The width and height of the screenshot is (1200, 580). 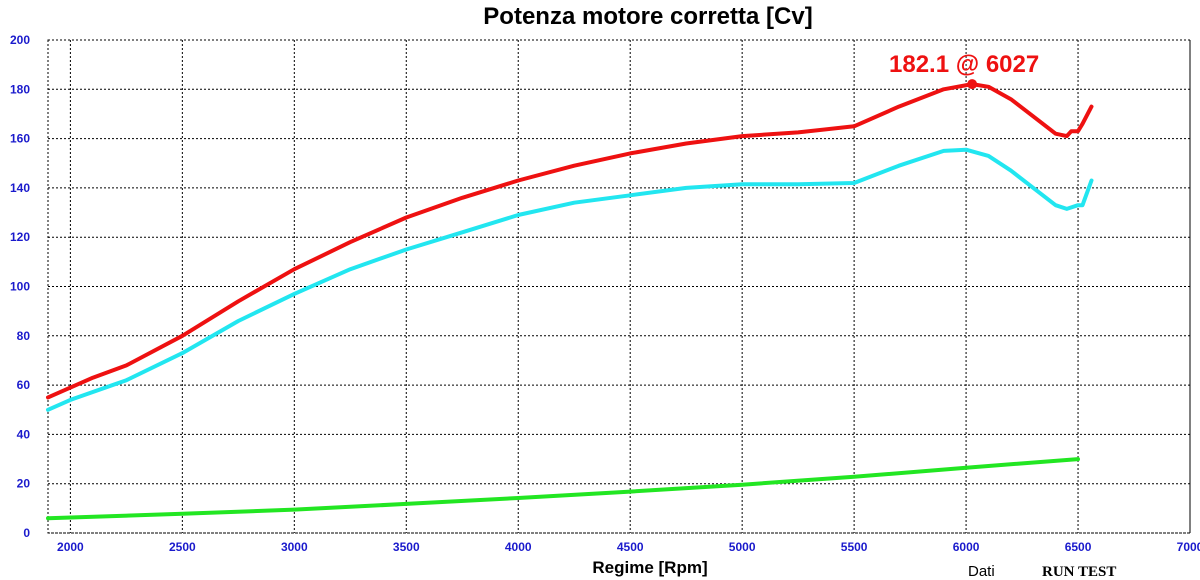 What do you see at coordinates (964, 64) in the screenshot?
I see `peak-label: 182.1 @ 6027` at bounding box center [964, 64].